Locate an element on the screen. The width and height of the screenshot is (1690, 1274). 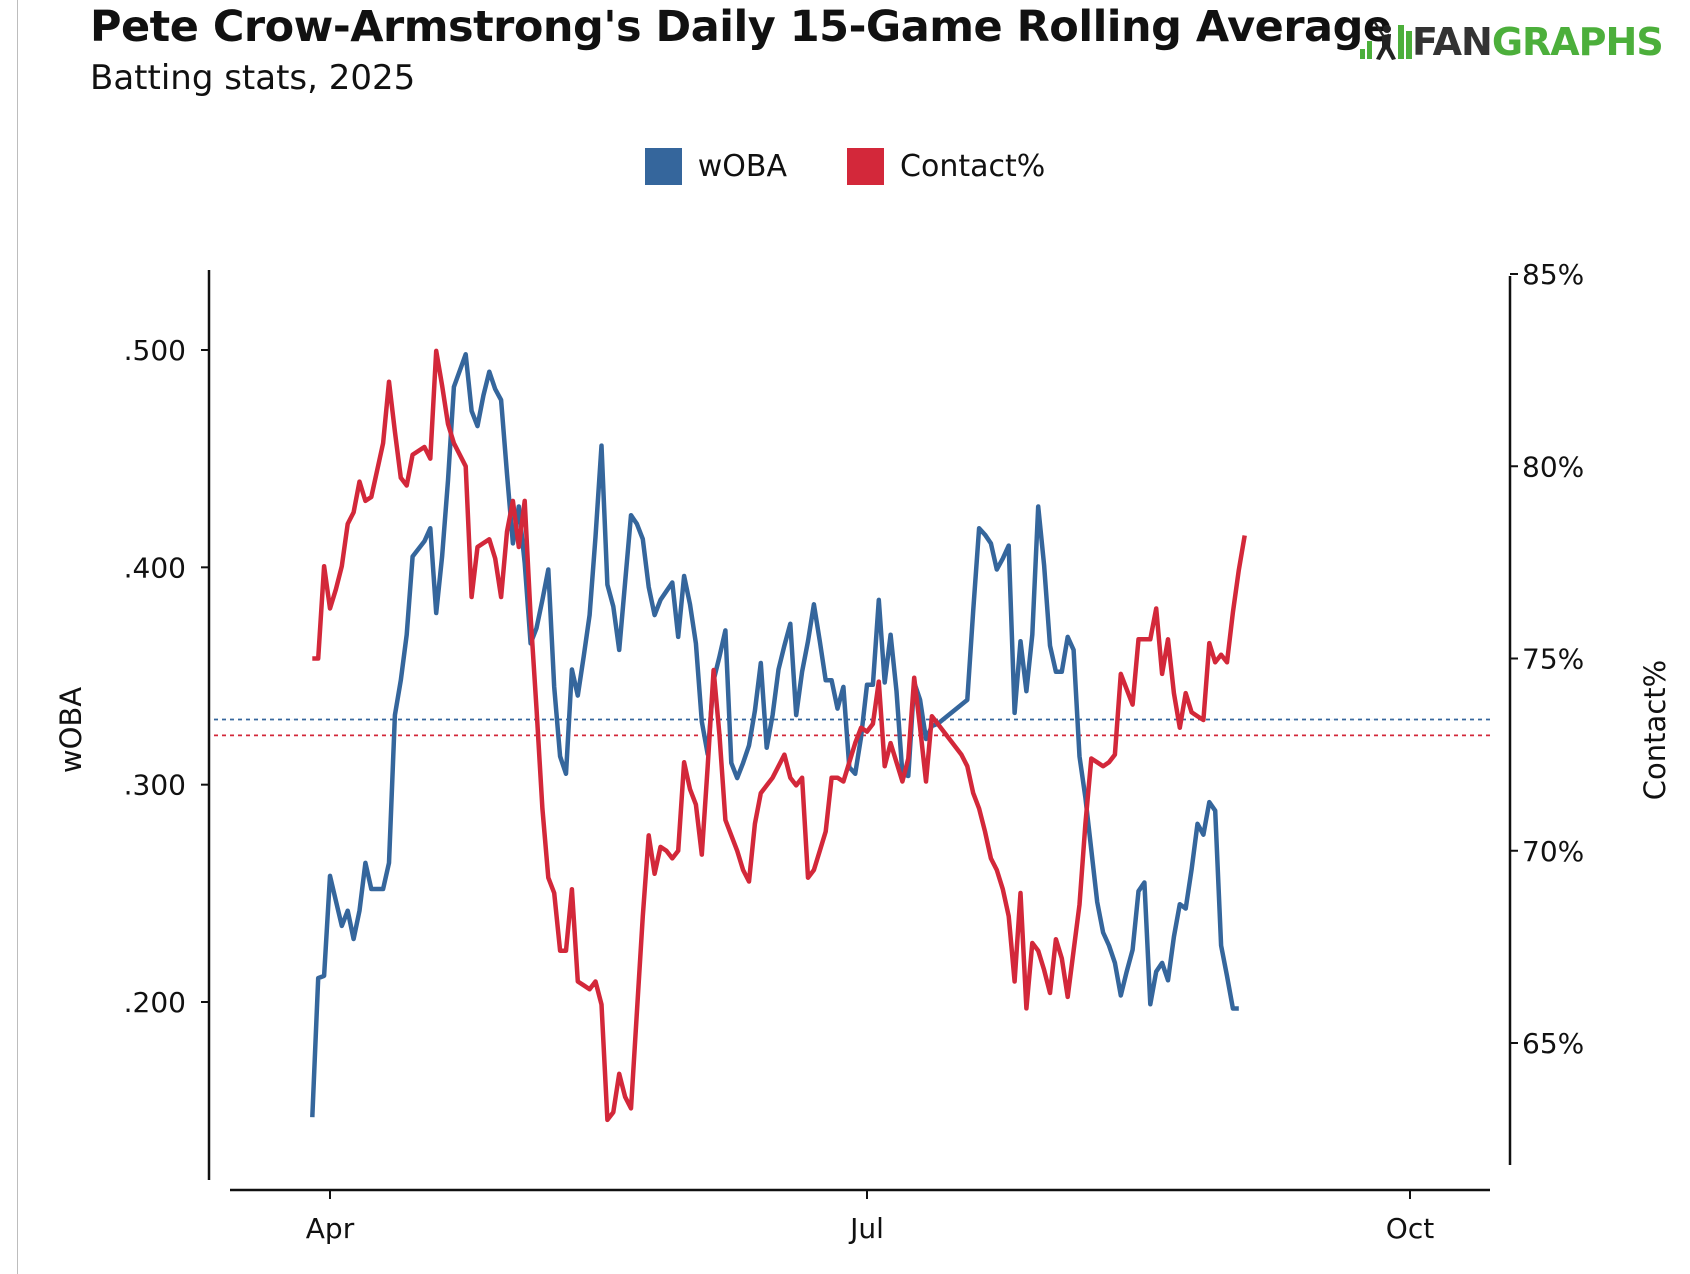
left-y-tick-label: .200 is located at coordinates (155, 1002).